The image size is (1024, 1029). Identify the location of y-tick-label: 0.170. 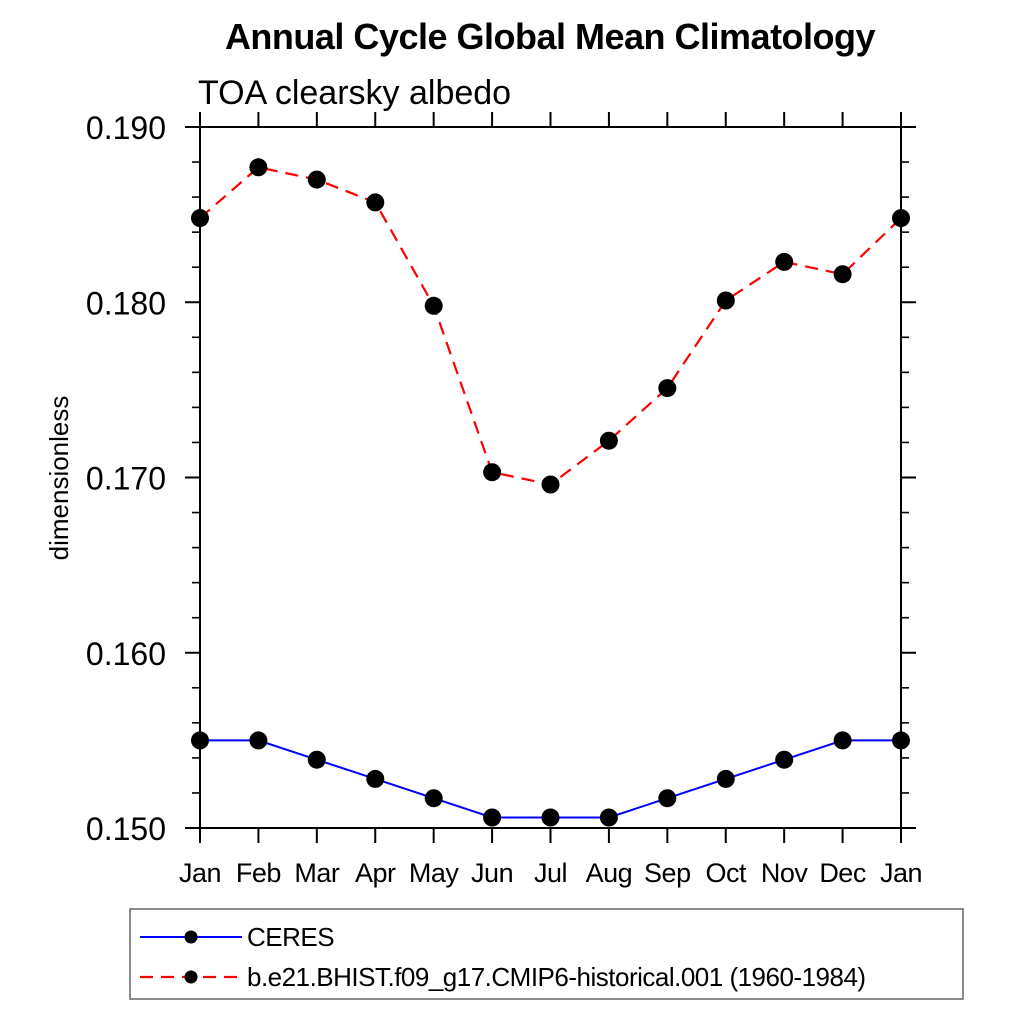
(126, 479).